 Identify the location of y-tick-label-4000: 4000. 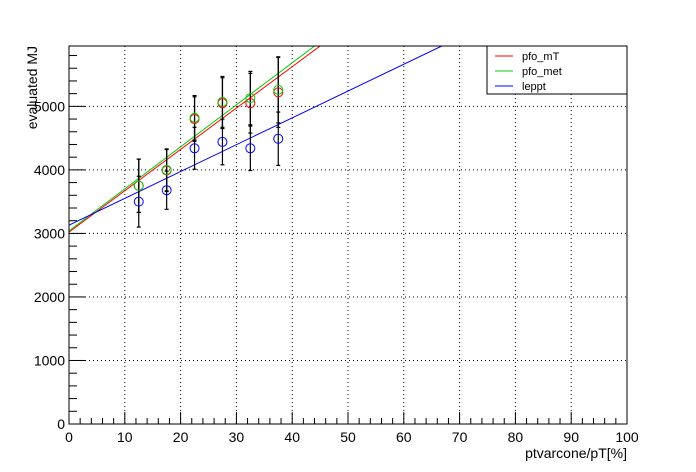
(49, 170).